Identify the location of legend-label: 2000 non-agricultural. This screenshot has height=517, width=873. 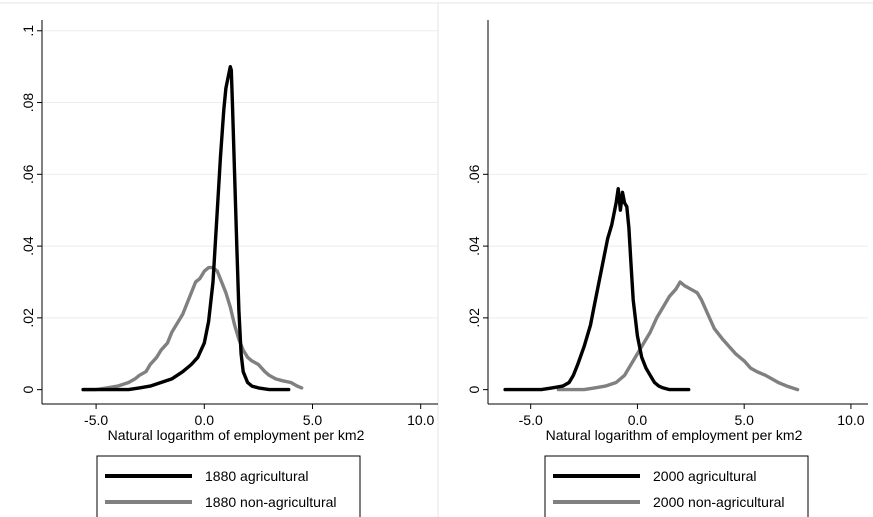
(719, 502).